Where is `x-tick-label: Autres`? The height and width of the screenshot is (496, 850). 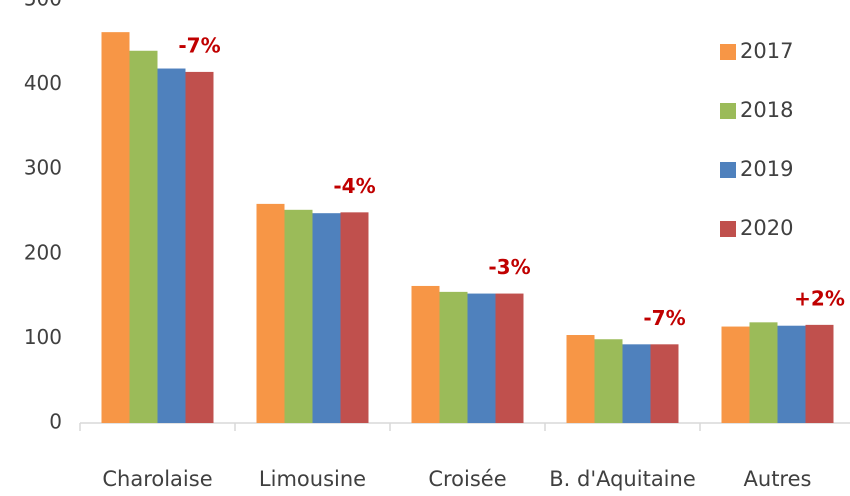 x-tick-label: Autres is located at coordinates (778, 479).